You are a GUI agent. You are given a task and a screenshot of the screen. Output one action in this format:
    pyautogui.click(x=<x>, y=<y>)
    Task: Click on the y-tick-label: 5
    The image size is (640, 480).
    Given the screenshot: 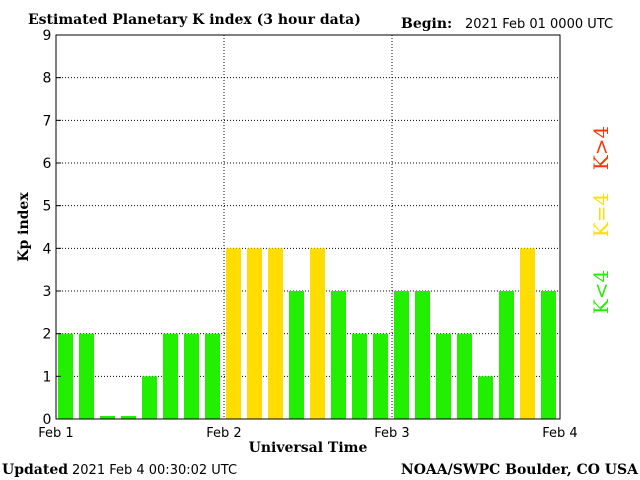 What is the action you would take?
    pyautogui.click(x=47, y=207)
    